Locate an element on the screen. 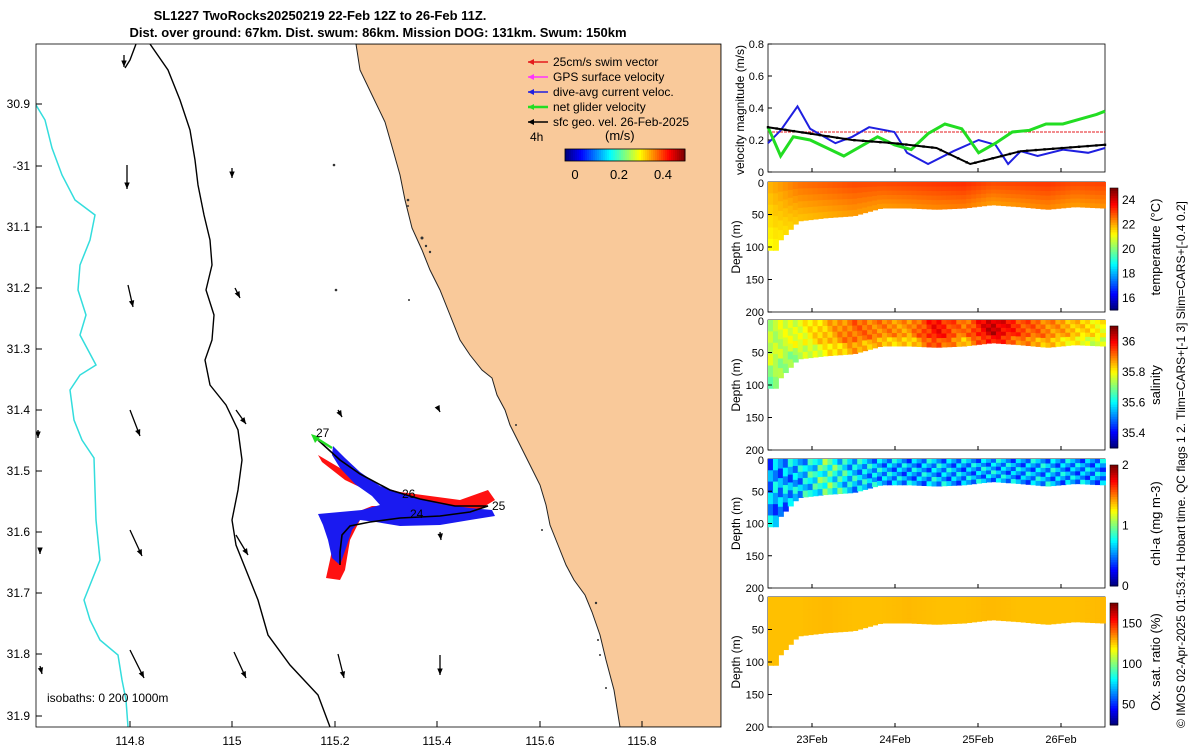  legend-entry-label: net glider velocity is located at coordinates (599, 107).